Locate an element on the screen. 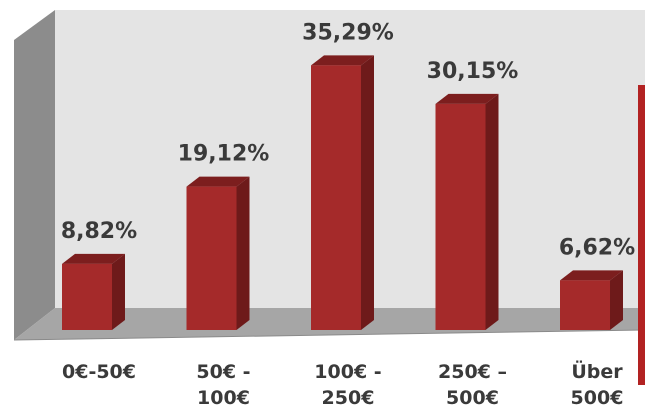  x-tick-label: 0€-50€ is located at coordinates (99, 372).